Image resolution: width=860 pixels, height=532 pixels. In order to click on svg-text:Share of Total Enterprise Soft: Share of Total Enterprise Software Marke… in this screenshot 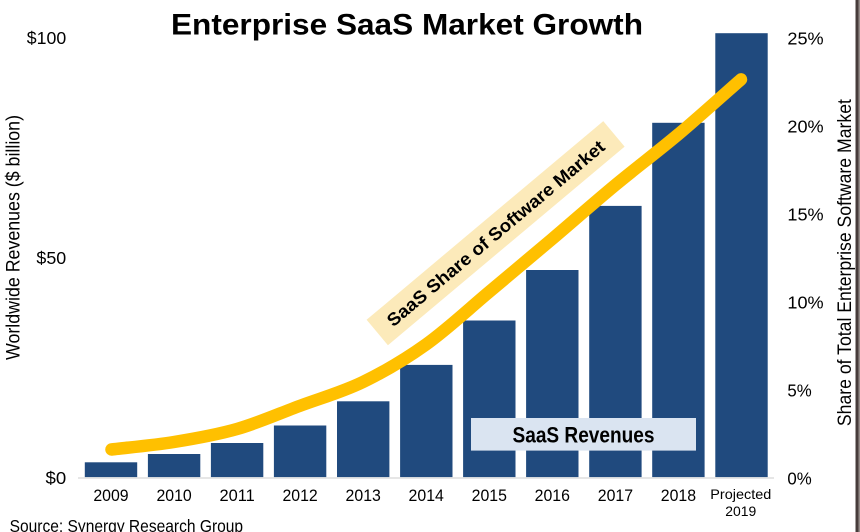, I will do `click(845, 262)`.